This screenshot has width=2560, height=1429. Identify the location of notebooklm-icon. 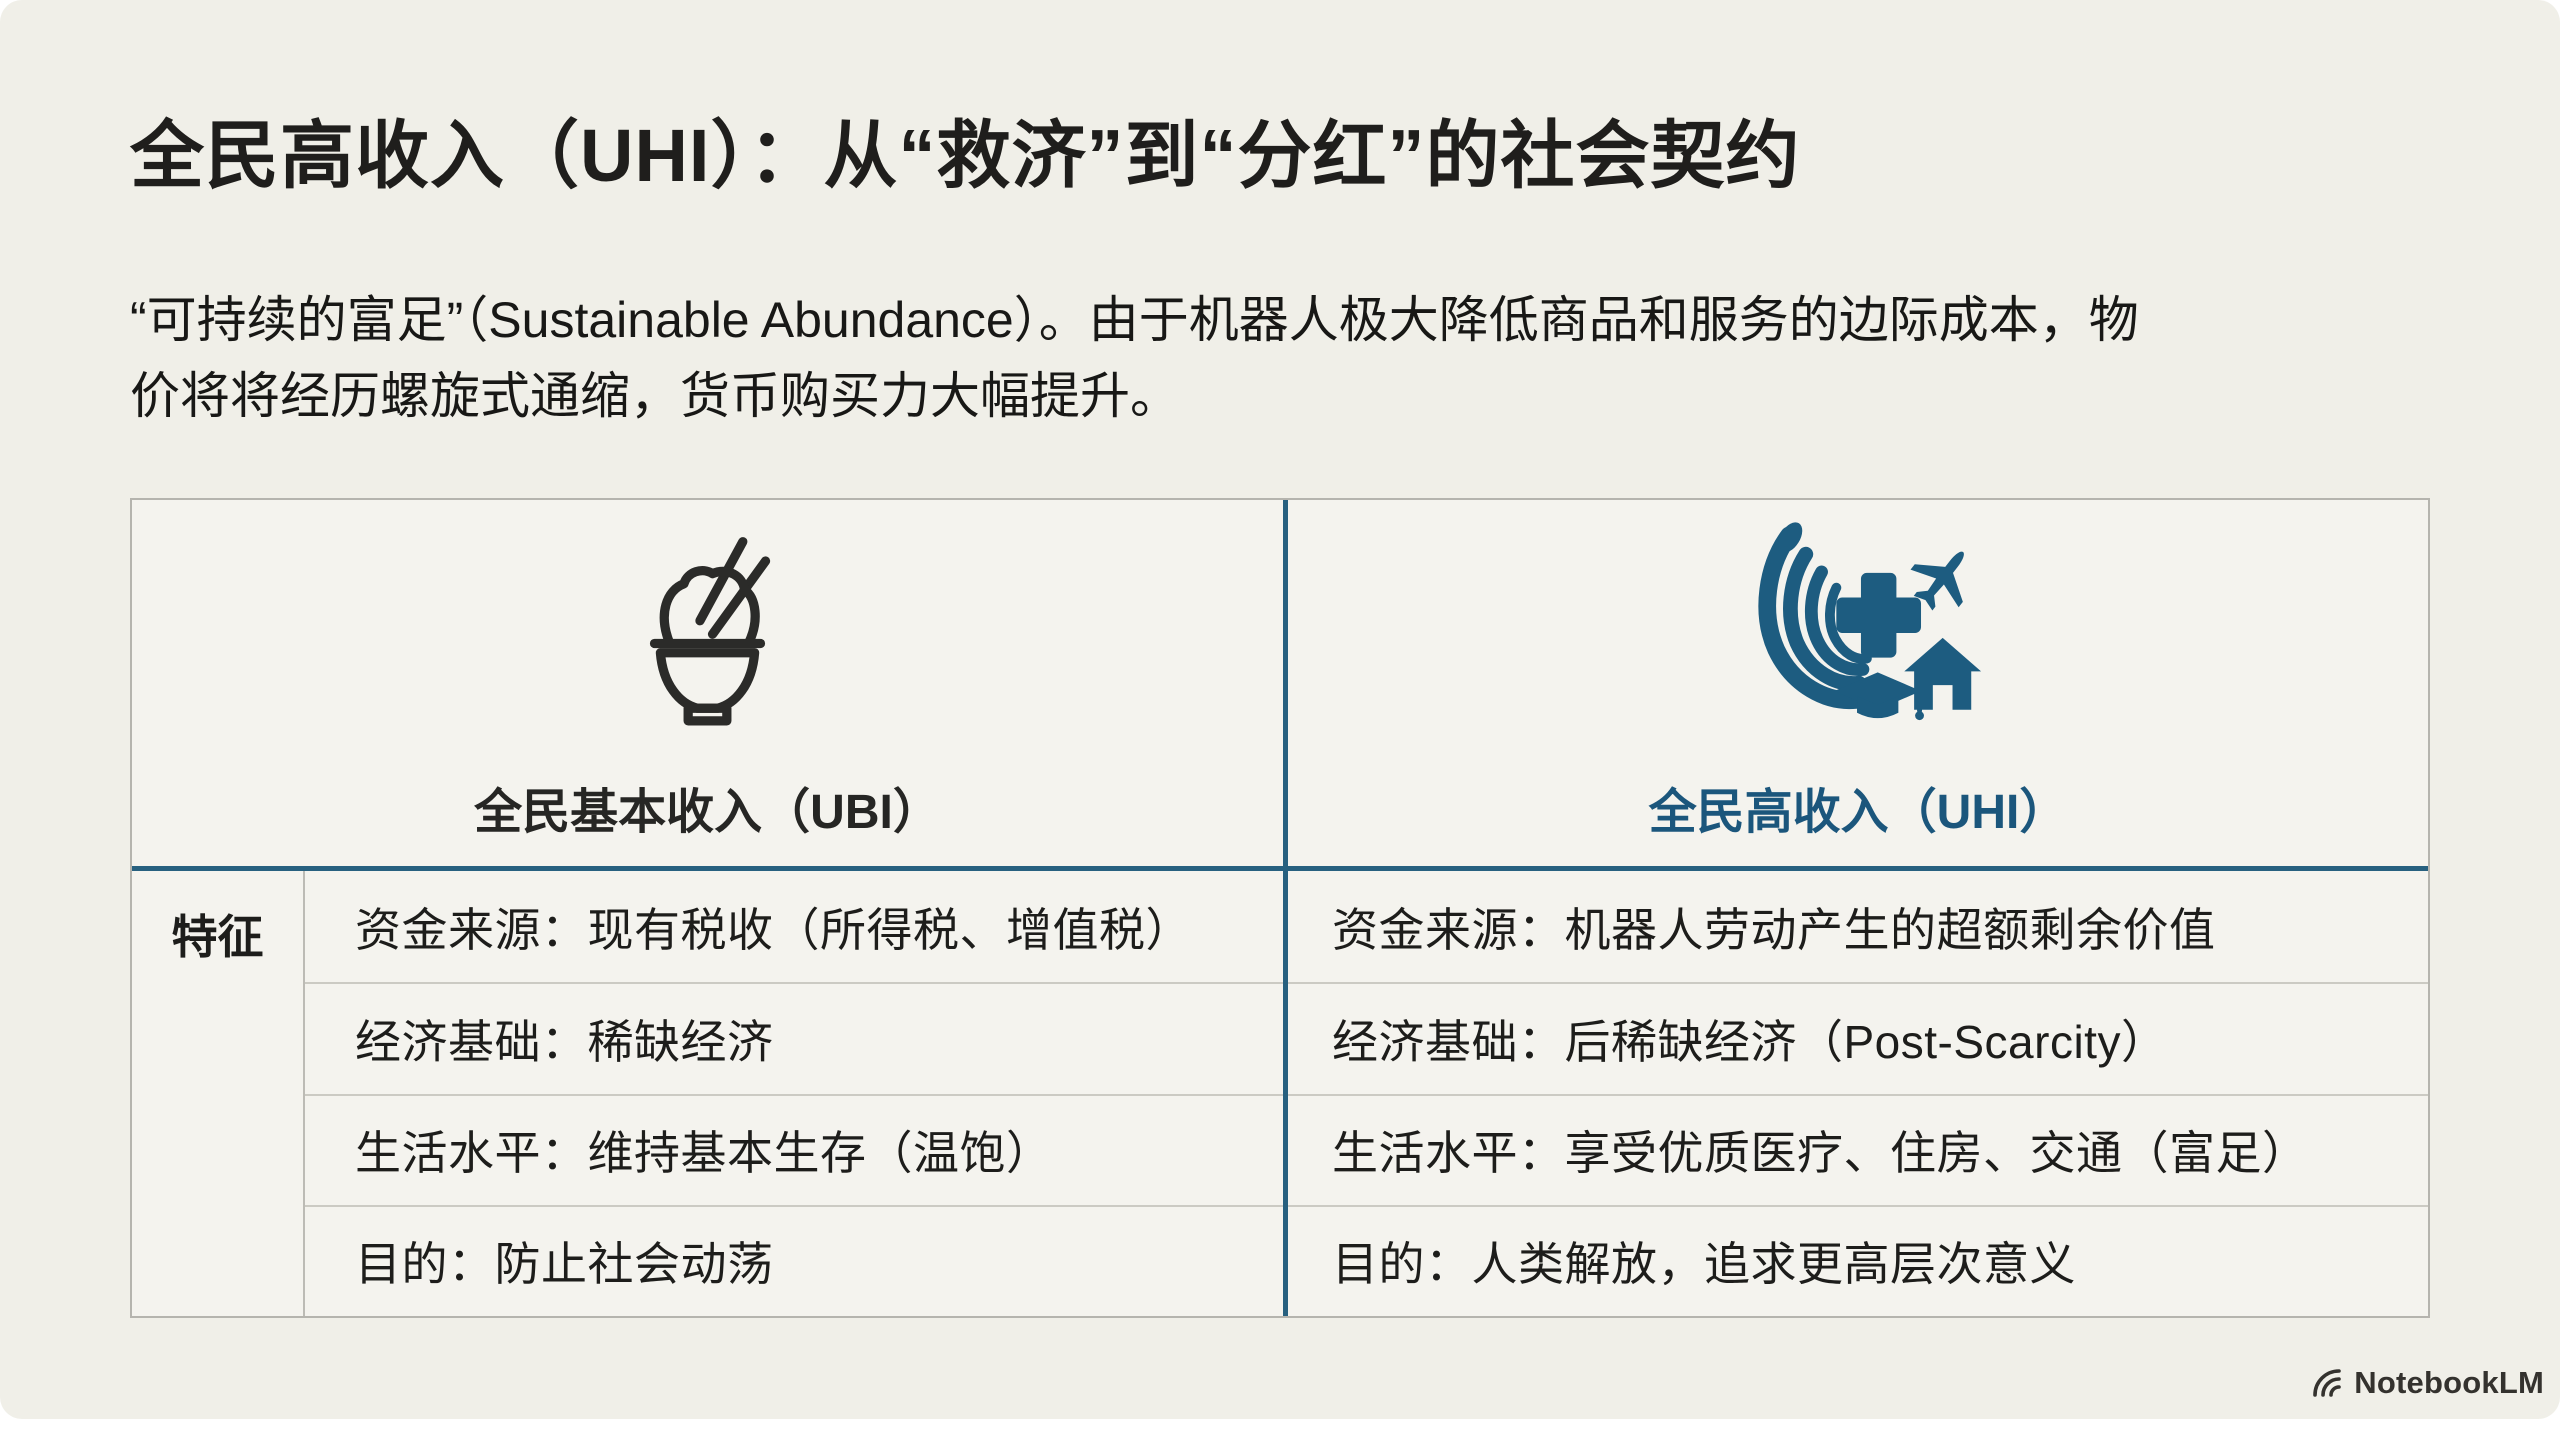
(2327, 1383).